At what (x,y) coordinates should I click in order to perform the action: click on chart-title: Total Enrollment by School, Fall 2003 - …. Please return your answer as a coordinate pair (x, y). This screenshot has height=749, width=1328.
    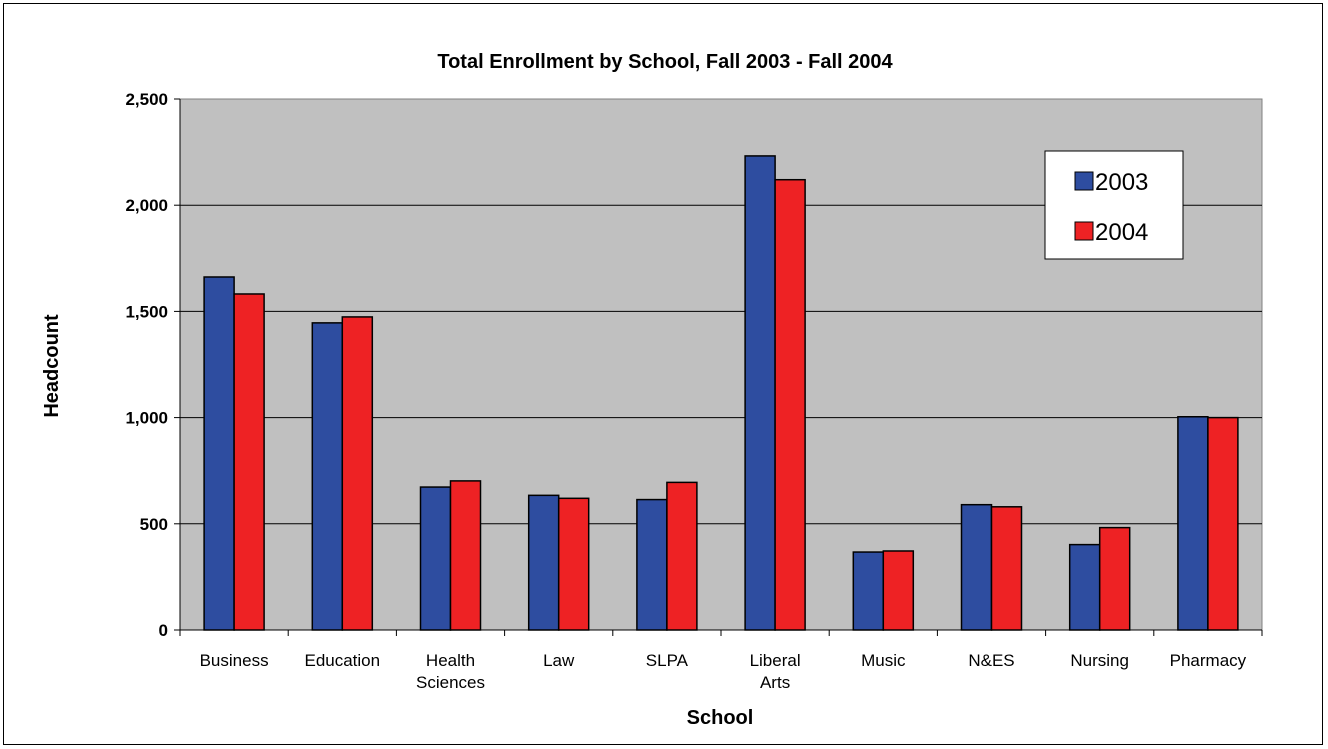
    Looking at the image, I should click on (665, 62).